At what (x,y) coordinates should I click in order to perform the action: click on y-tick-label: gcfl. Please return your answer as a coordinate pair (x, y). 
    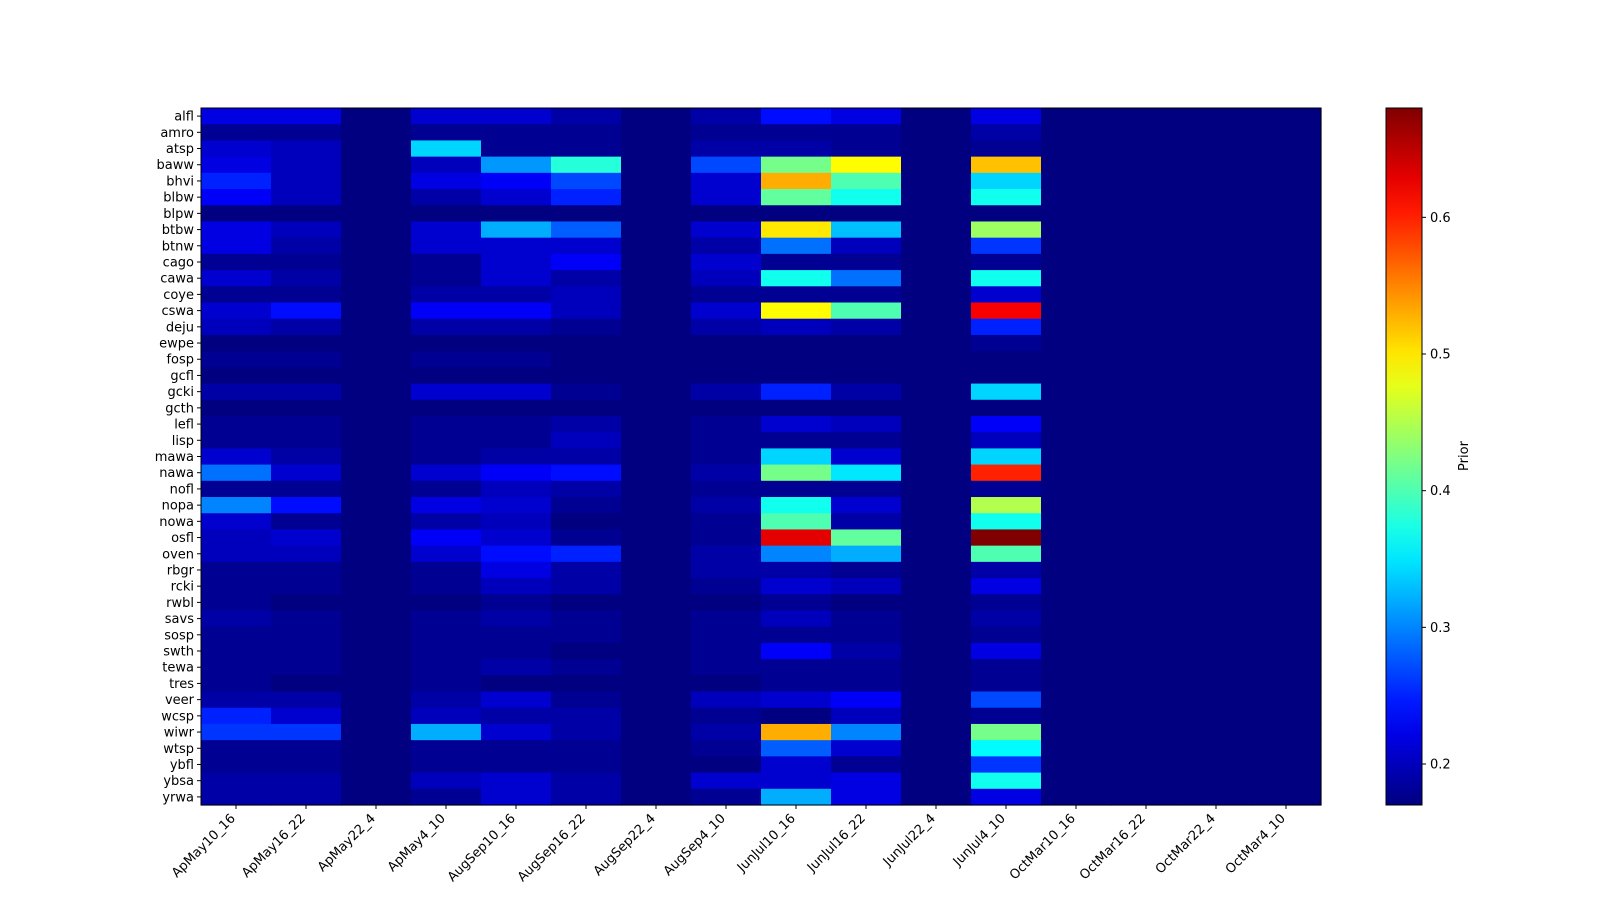
    Looking at the image, I should click on (182, 376).